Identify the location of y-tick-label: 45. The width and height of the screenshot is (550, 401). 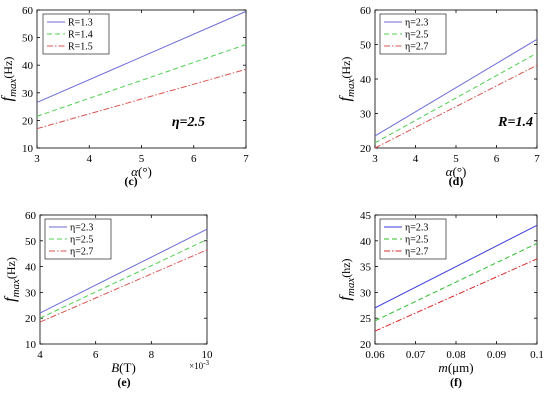
(366, 216).